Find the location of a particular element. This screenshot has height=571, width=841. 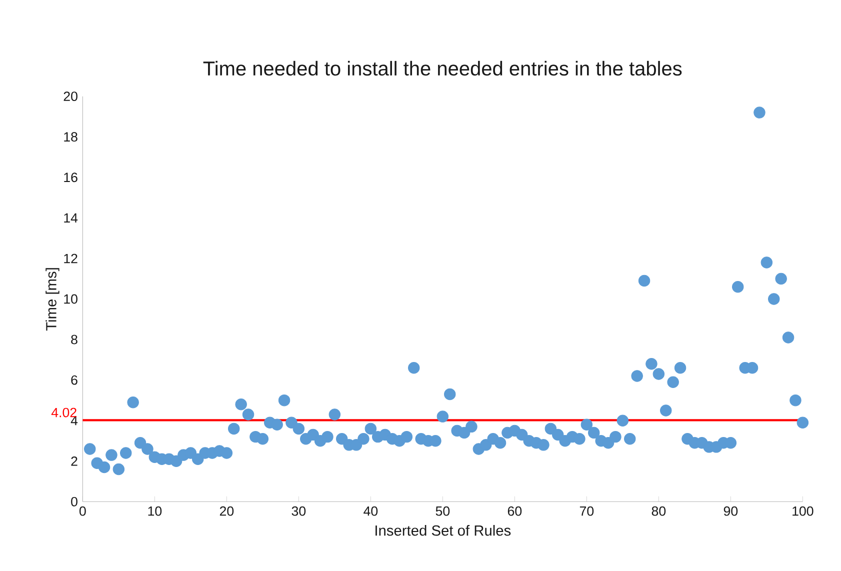

x-tick-label: 90 is located at coordinates (731, 511).